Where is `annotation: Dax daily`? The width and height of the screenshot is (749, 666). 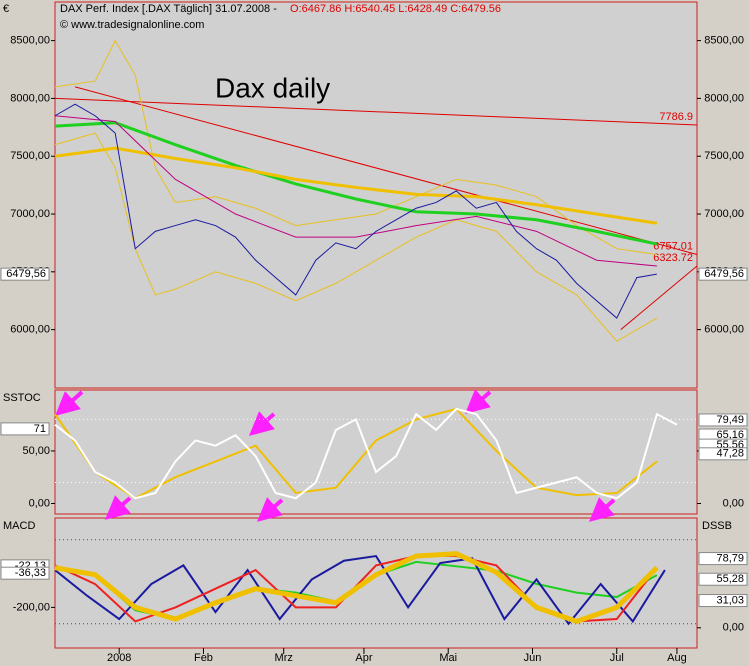 annotation: Dax daily is located at coordinates (272, 87).